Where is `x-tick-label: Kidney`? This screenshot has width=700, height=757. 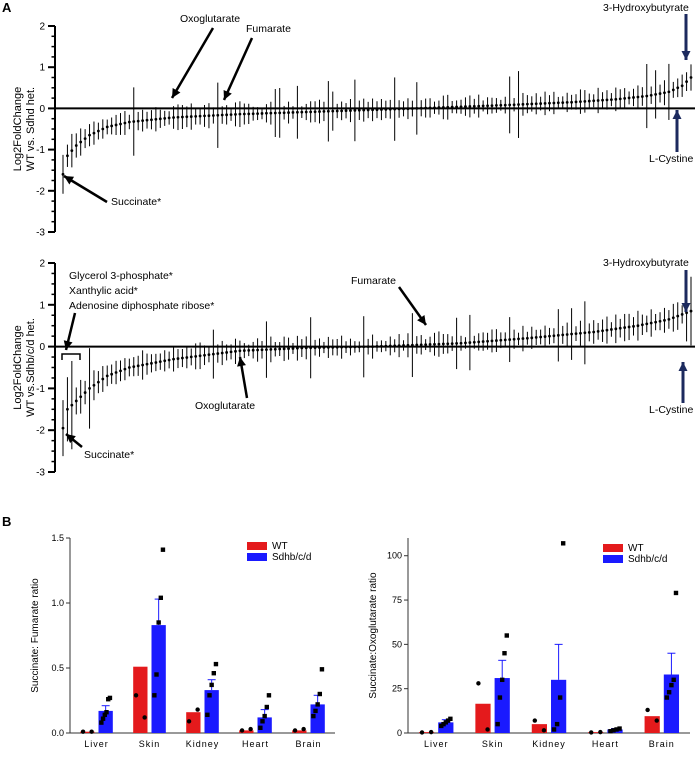
x-tick-label: Kidney is located at coordinates (203, 744).